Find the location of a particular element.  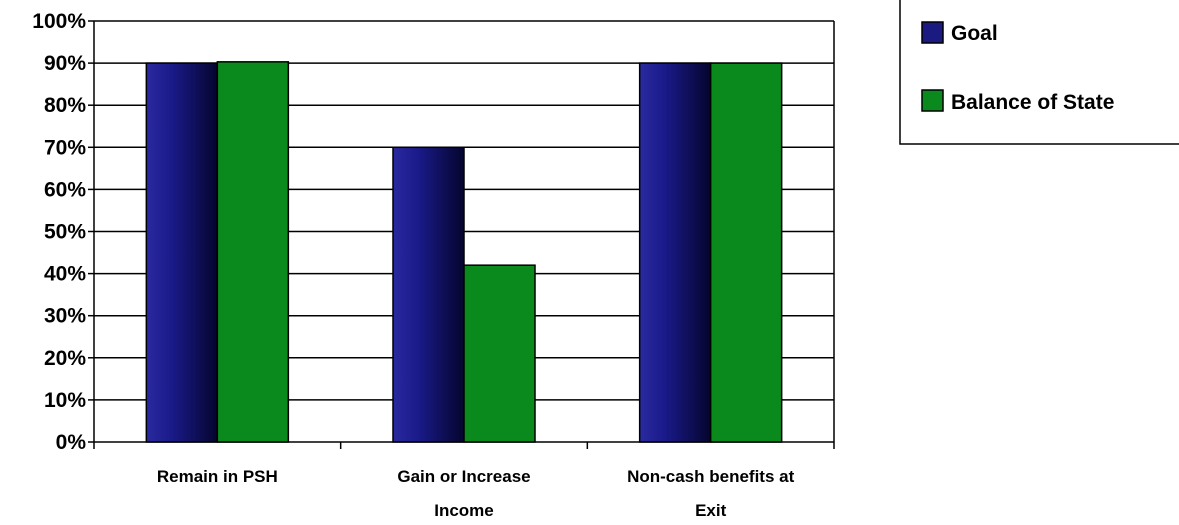

legend: Goal Balance of State is located at coordinates (1039, 72).